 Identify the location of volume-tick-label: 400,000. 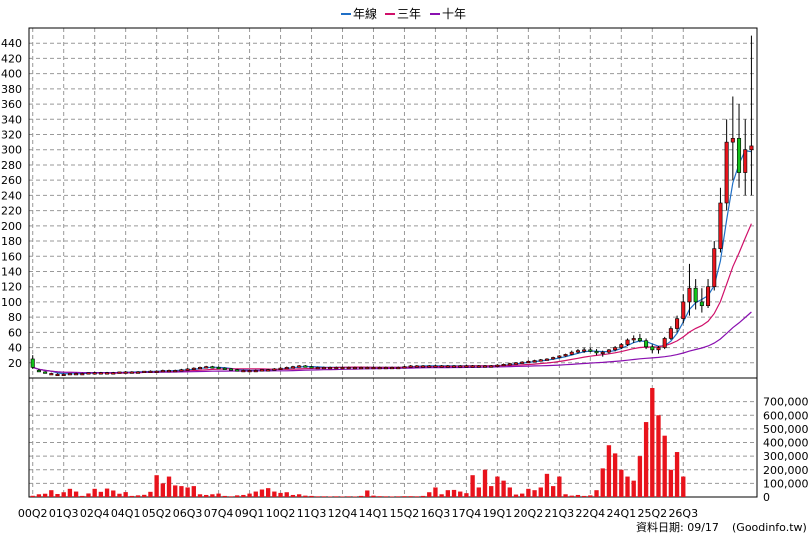
(785, 443).